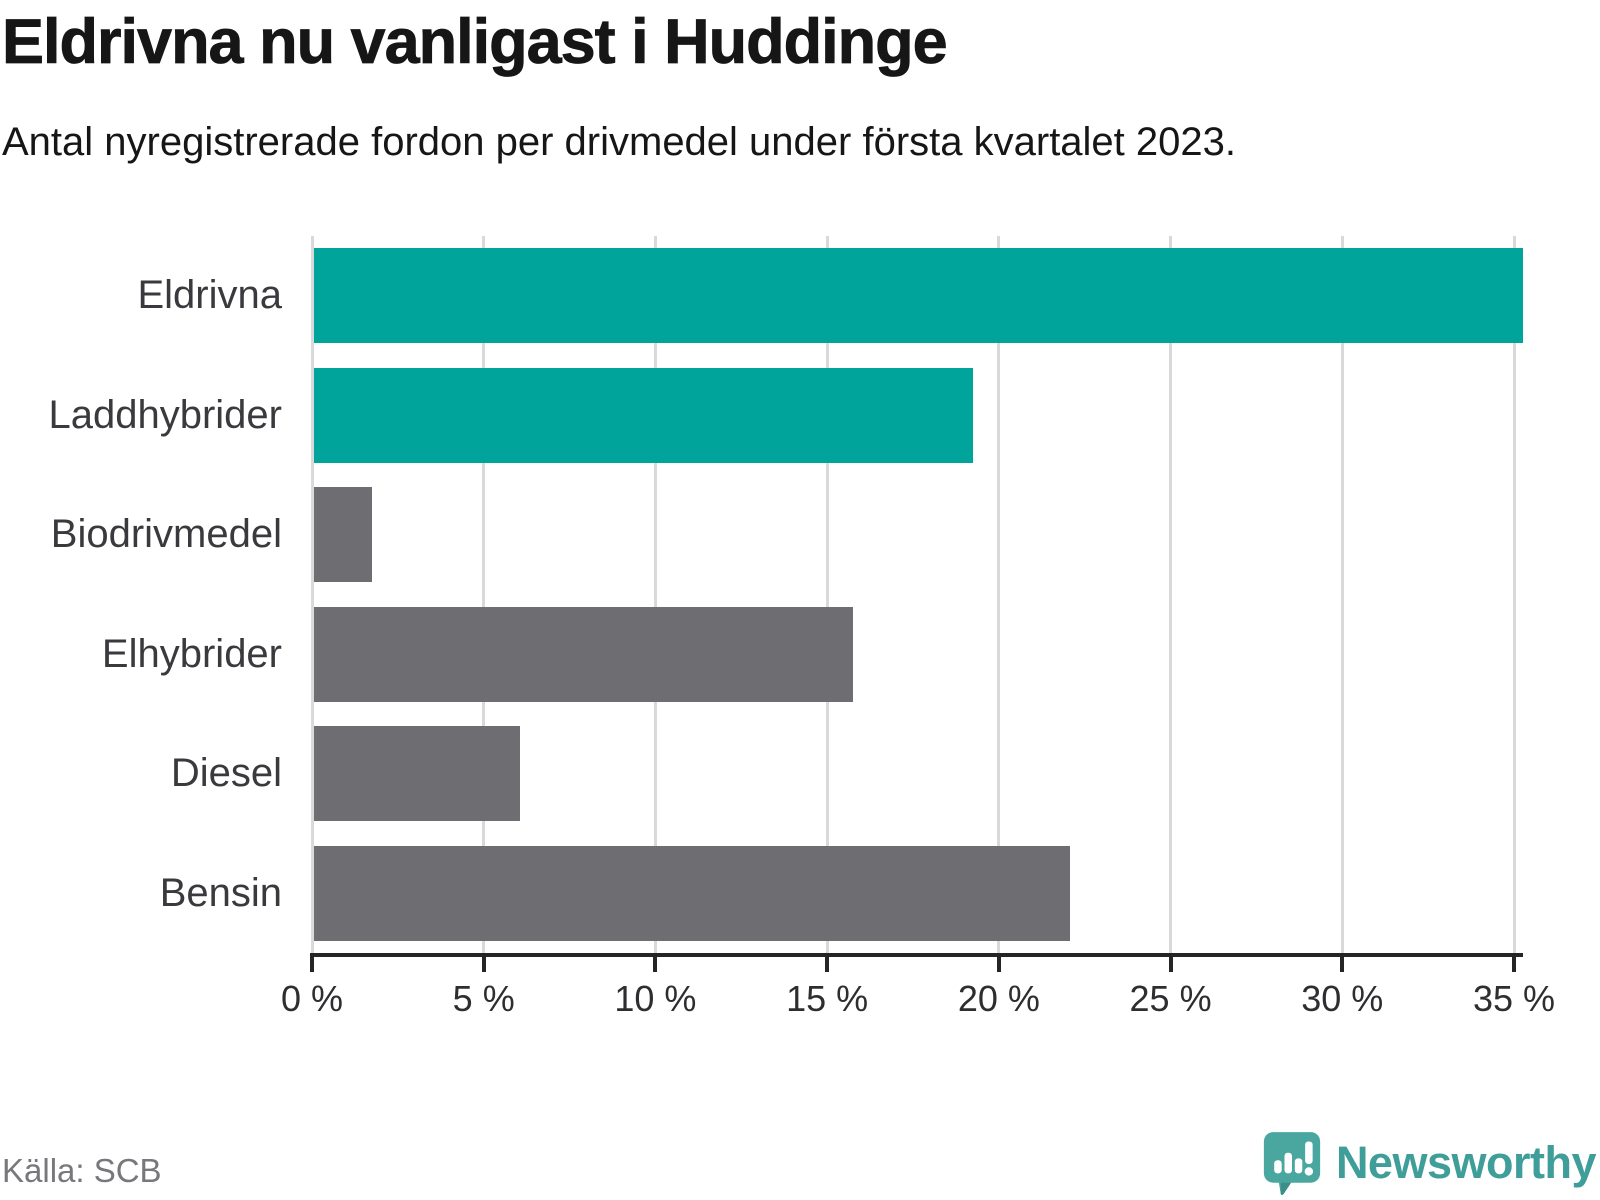 The image size is (1600, 1200). Describe the element at coordinates (584, 654) in the screenshot. I see `bar-elhybrider` at that location.